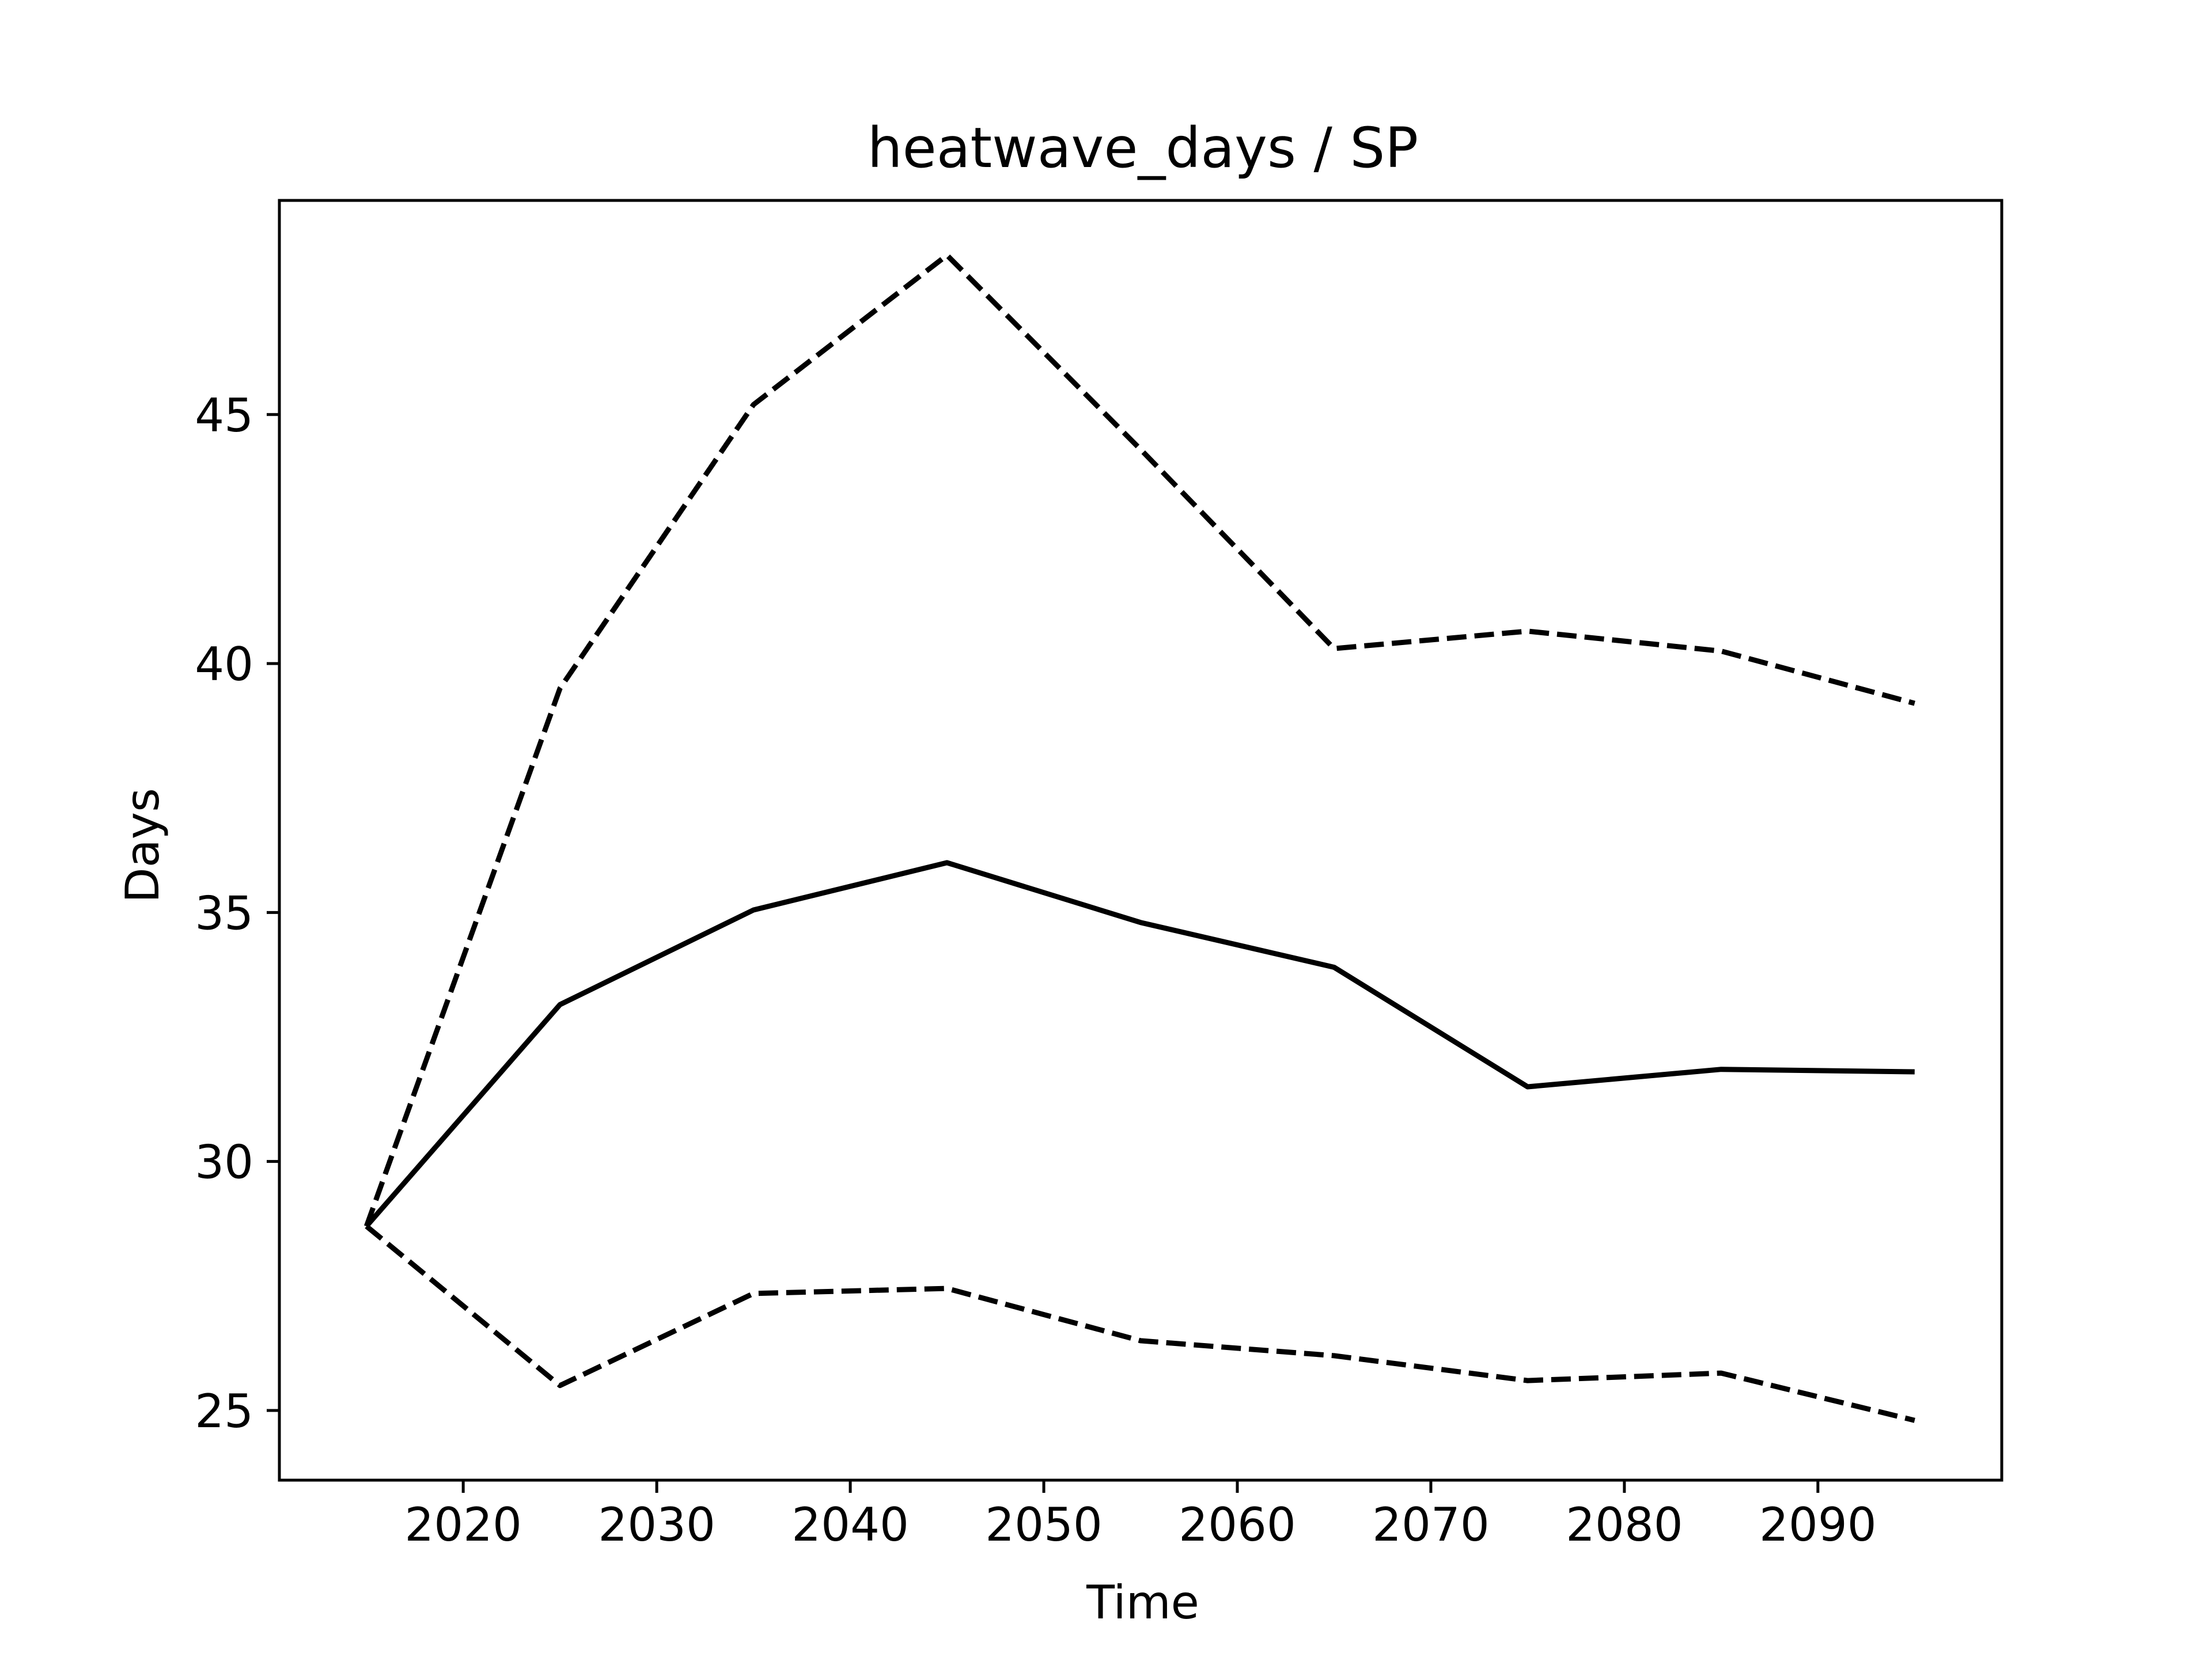 This screenshot has width=2212, height=1661. What do you see at coordinates (1044, 1525) in the screenshot?
I see `x-tick-label: 2050` at bounding box center [1044, 1525].